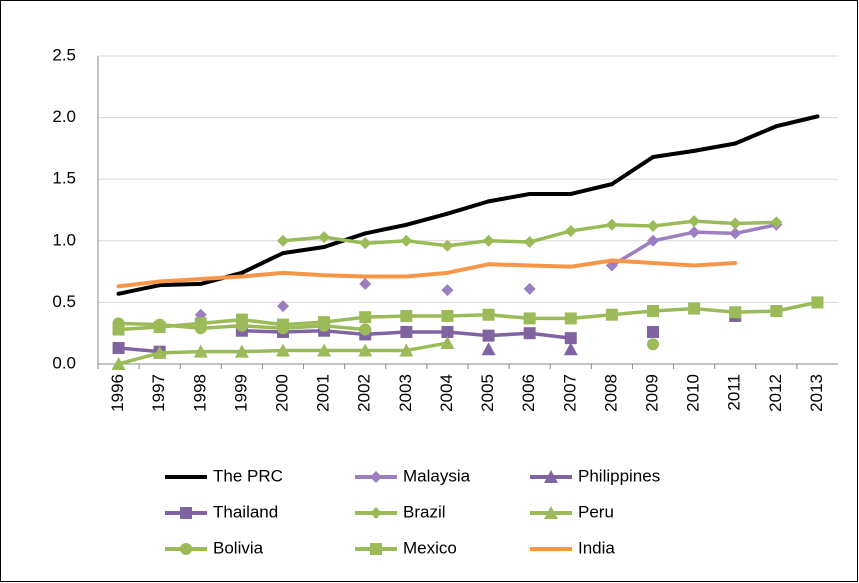  What do you see at coordinates (446, 393) in the screenshot?
I see `x-tick-label: 2004` at bounding box center [446, 393].